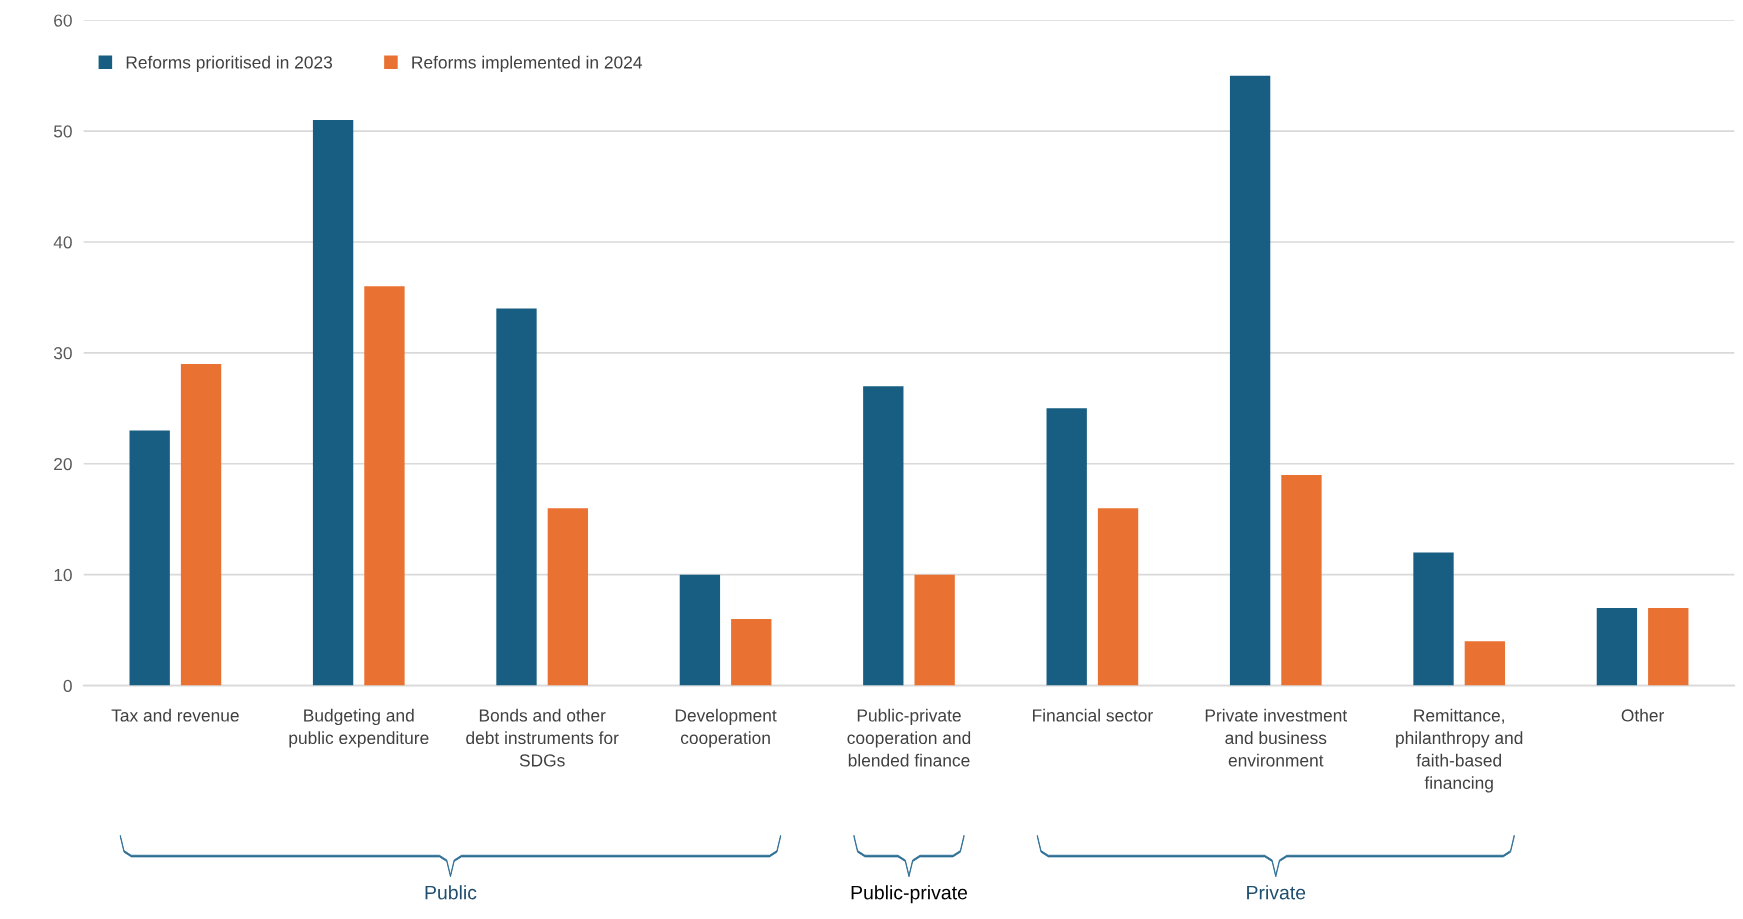 This screenshot has height=919, width=1743. What do you see at coordinates (63, 464) in the screenshot?
I see `y-tick-label: 20` at bounding box center [63, 464].